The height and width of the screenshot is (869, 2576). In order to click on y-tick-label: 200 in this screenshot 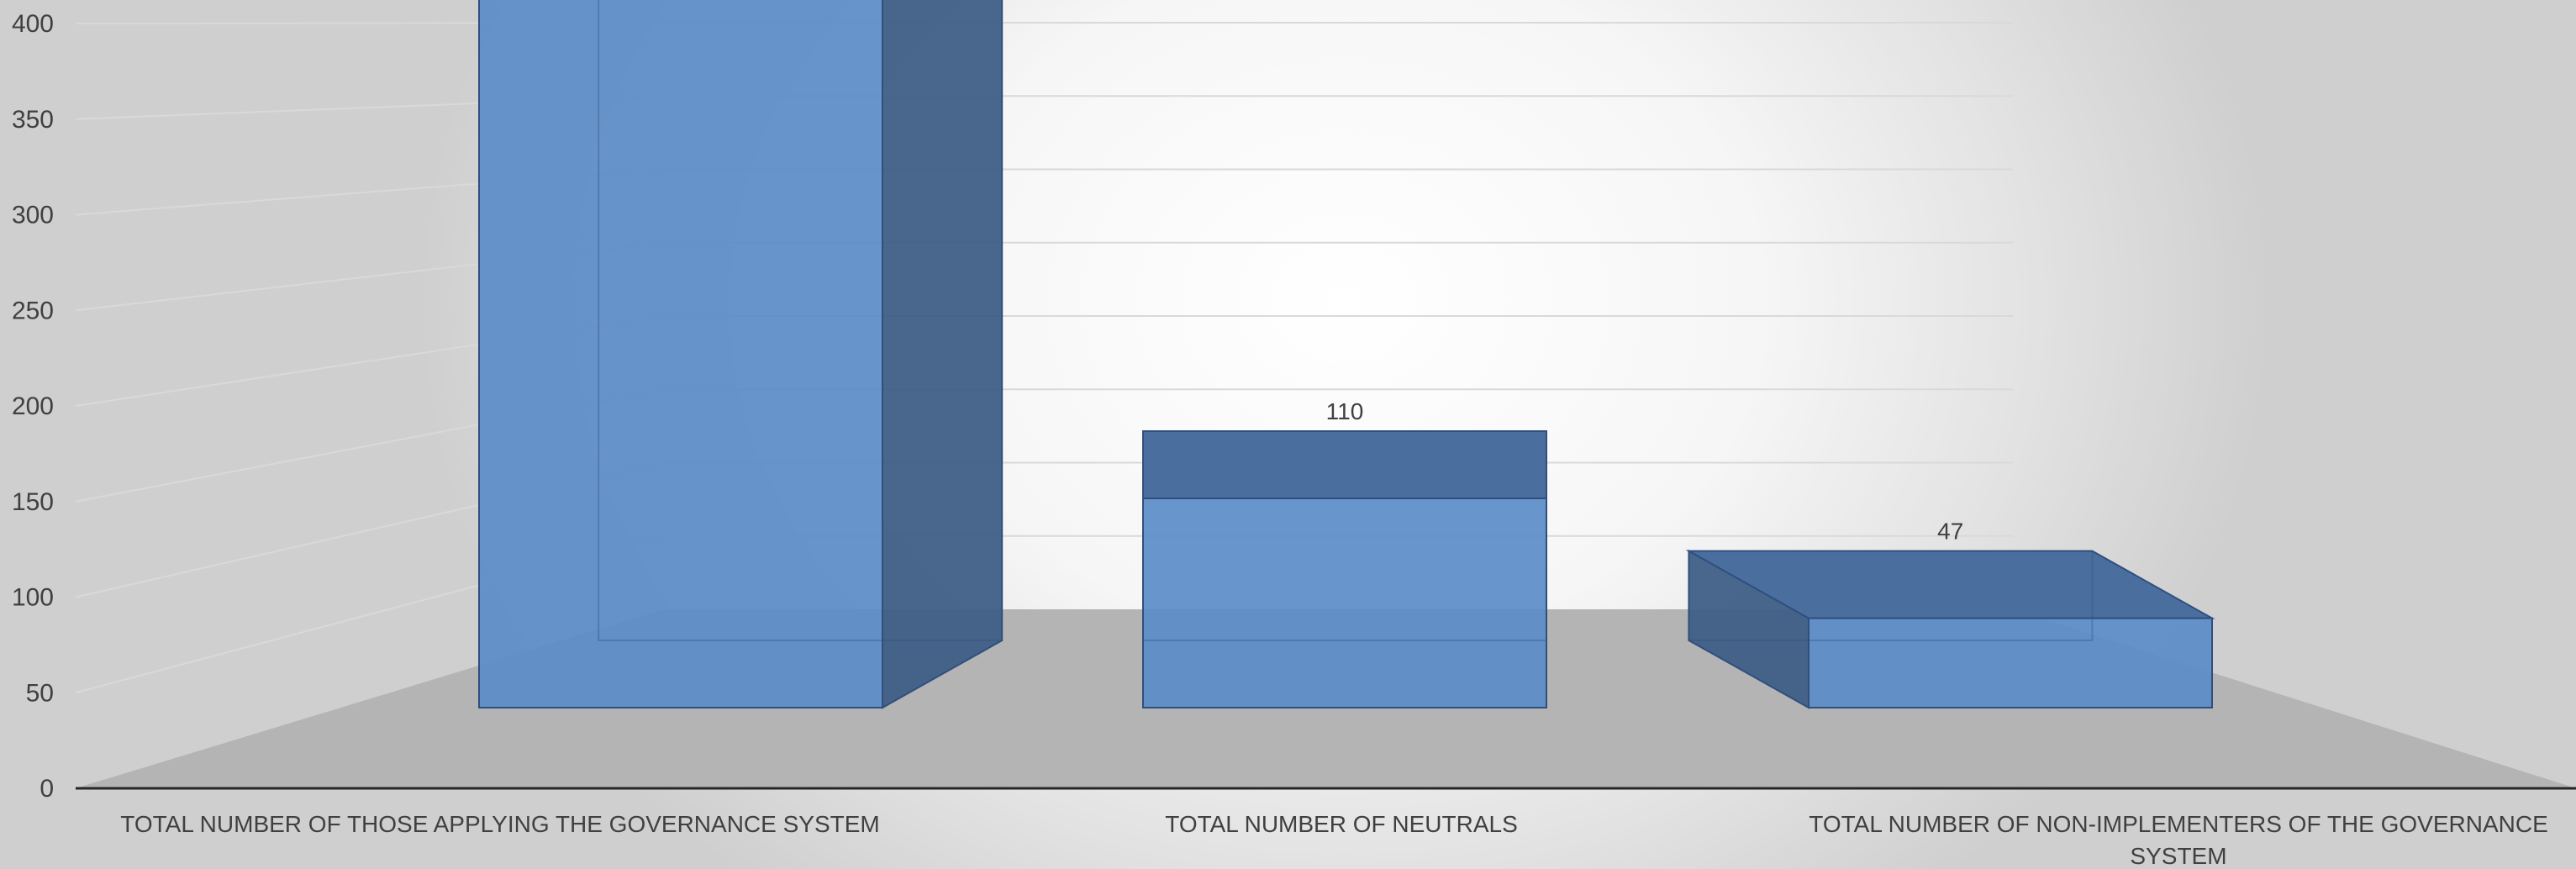, I will do `click(33, 406)`.